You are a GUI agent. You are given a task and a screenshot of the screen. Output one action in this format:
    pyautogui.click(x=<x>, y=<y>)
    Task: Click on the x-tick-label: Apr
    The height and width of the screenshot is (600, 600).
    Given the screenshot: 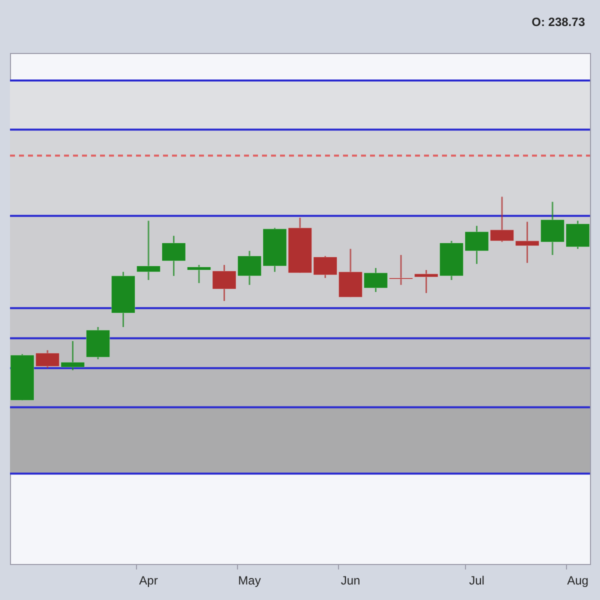 What is the action you would take?
    pyautogui.click(x=148, y=581)
    